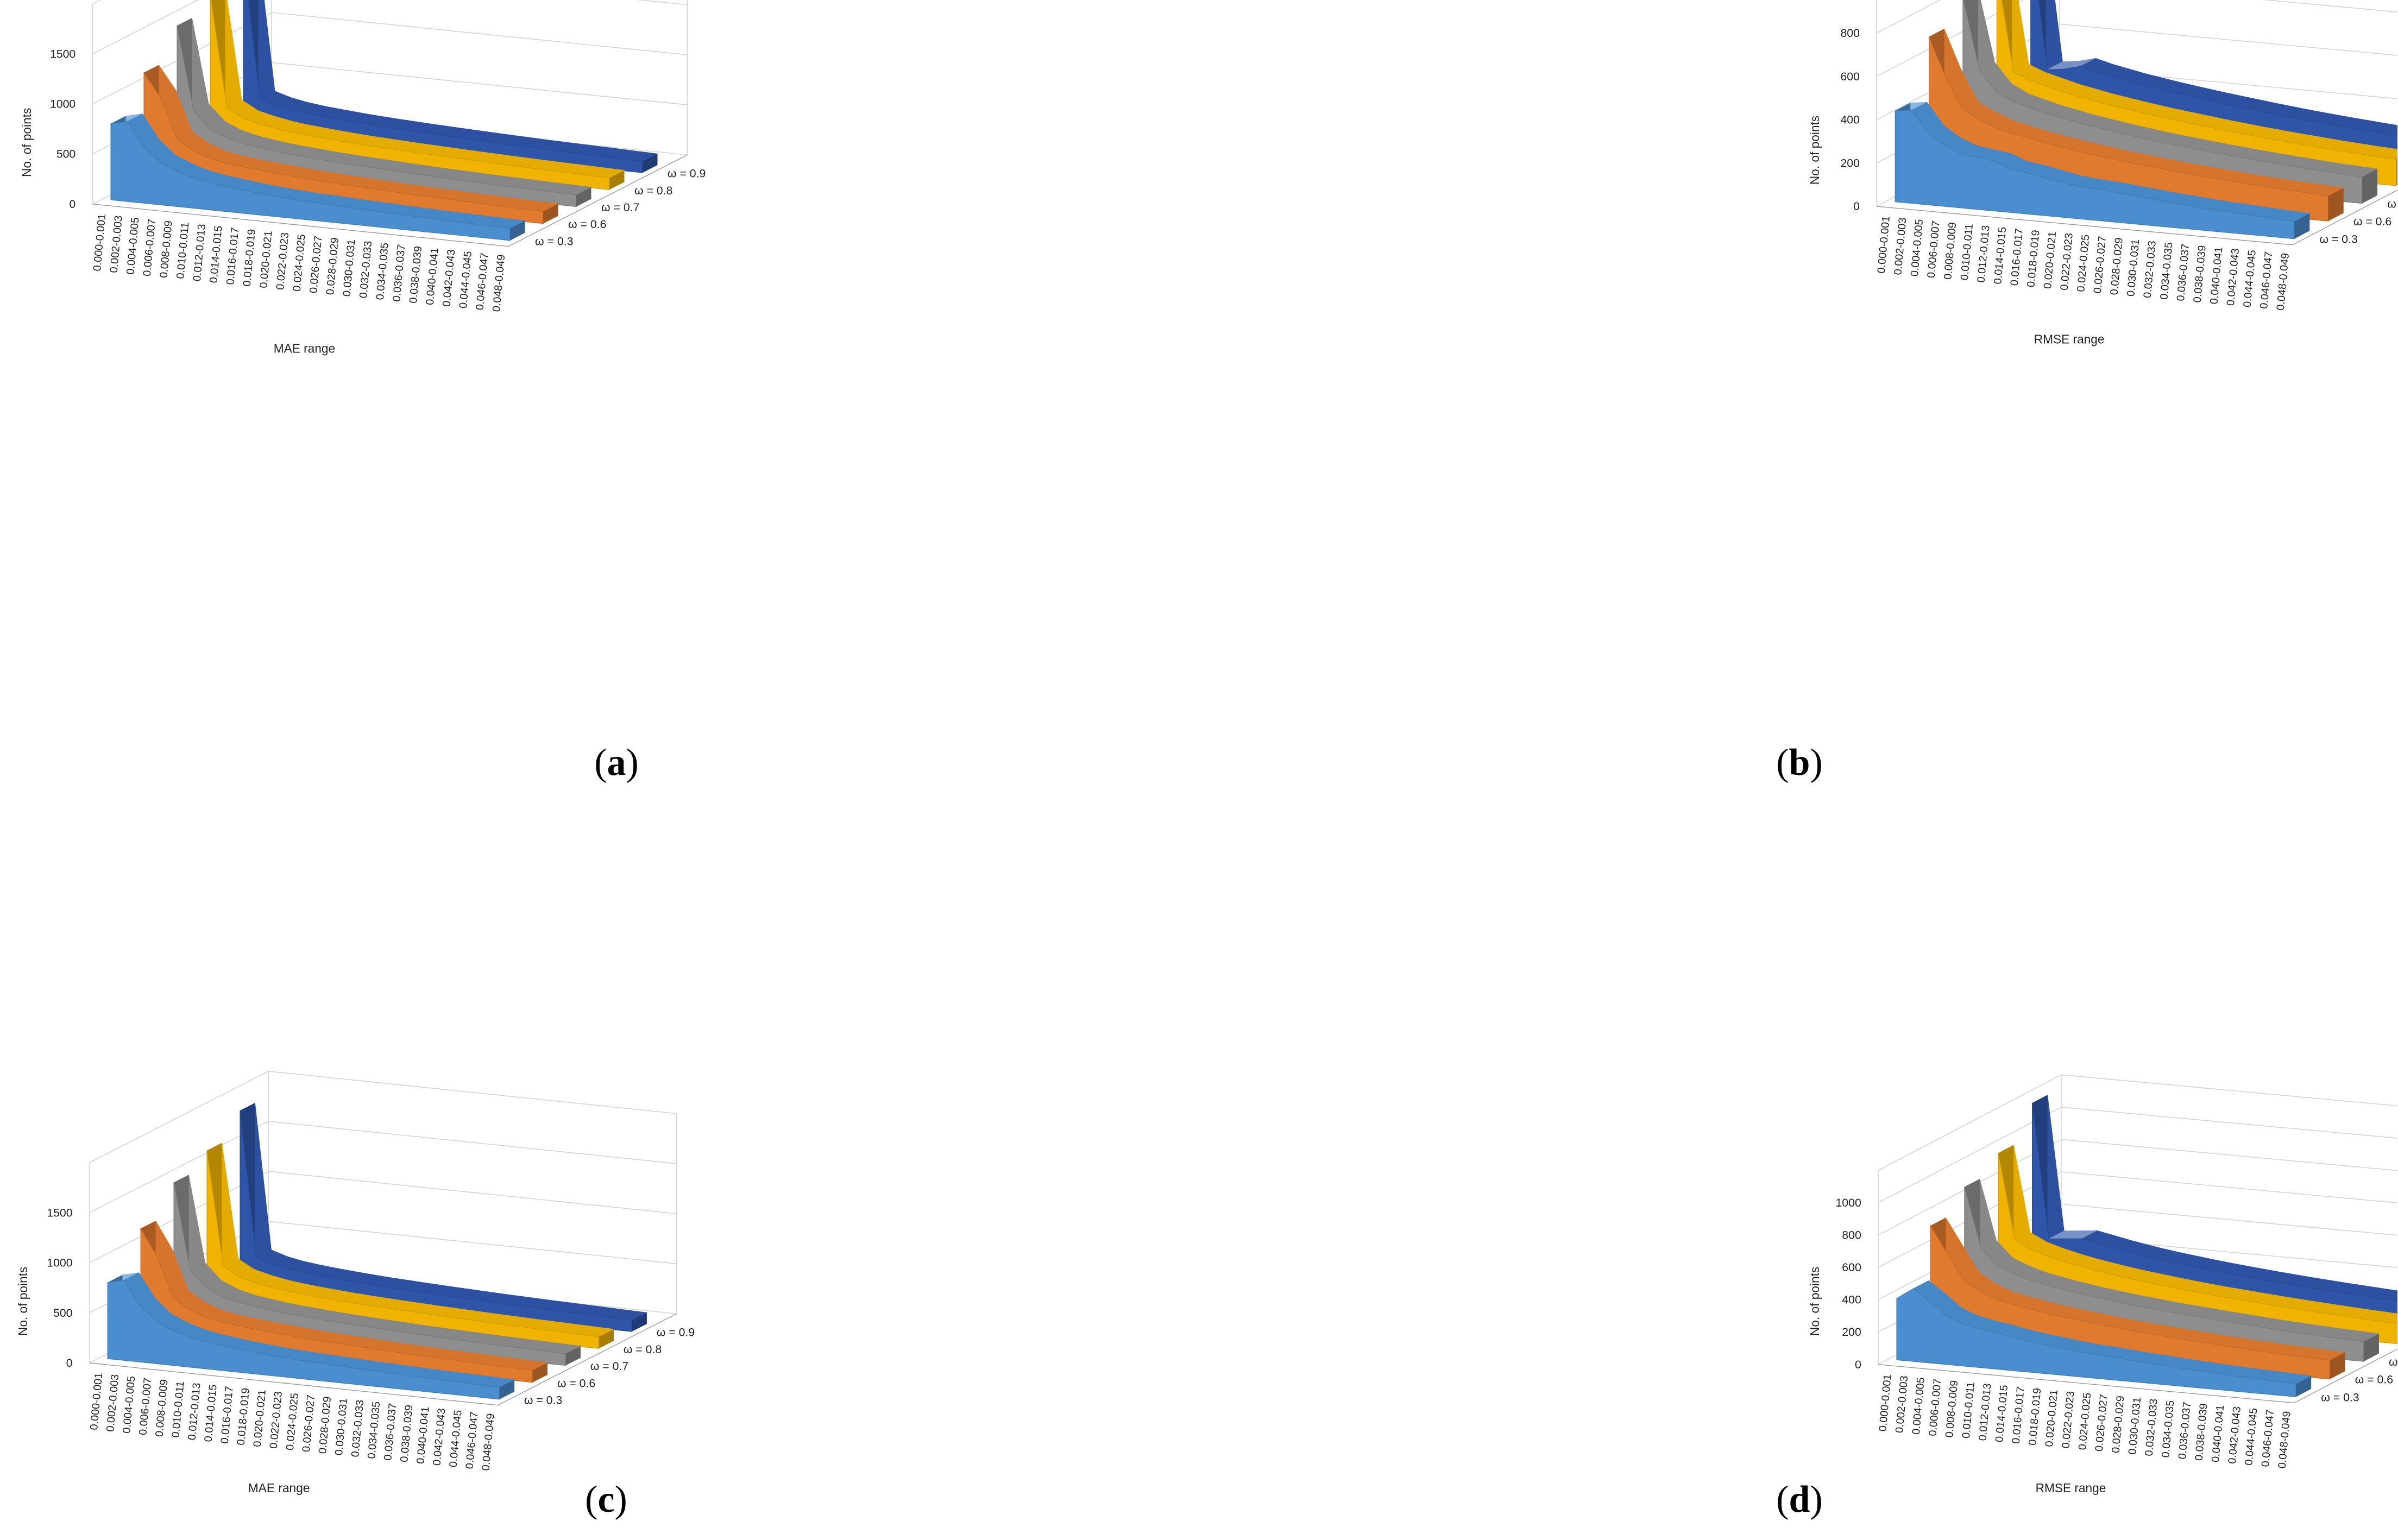 The height and width of the screenshot is (1540, 2398). I want to click on panel-label-d: (d), so click(1799, 1500).